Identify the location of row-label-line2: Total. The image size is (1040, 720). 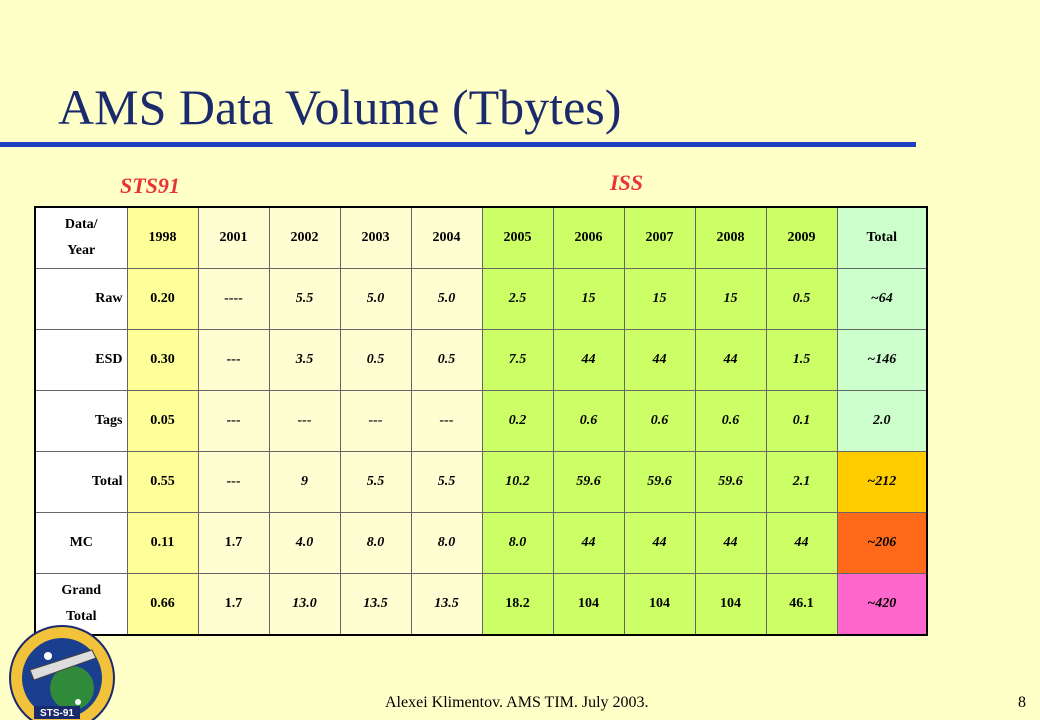
(81, 616).